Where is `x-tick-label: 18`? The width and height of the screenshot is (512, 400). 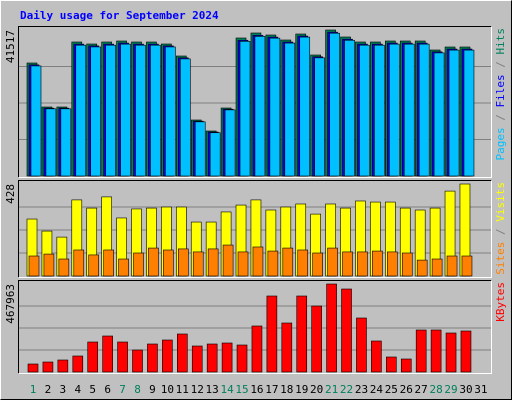
x-tick-label: 18 is located at coordinates (286, 389).